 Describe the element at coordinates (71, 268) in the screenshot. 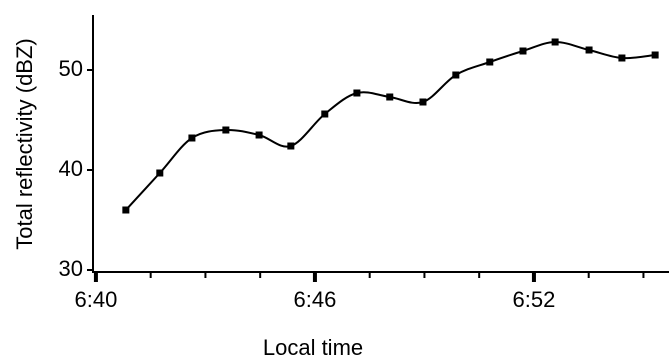

I see `y-tick-label: 30` at that location.